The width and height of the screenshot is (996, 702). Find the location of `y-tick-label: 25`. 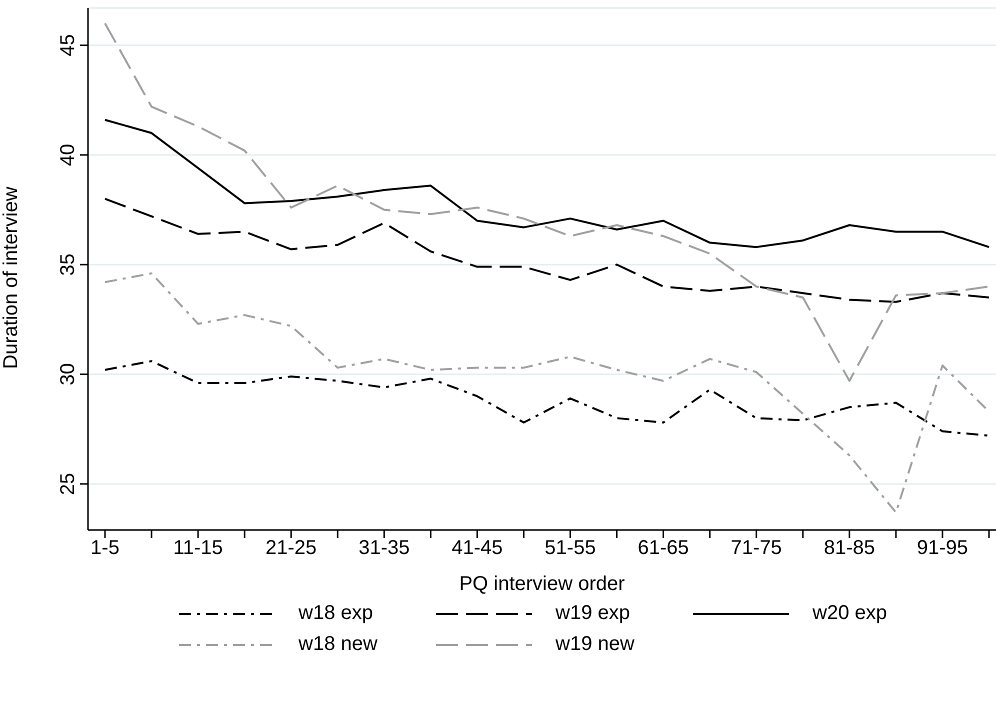

y-tick-label: 25 is located at coordinates (68, 484).